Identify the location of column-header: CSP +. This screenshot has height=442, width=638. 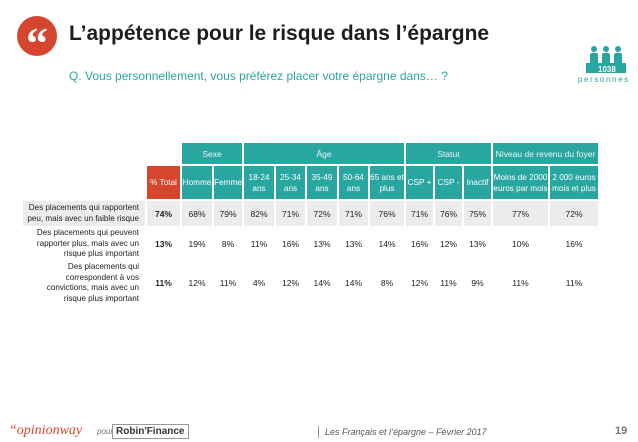
(419, 182).